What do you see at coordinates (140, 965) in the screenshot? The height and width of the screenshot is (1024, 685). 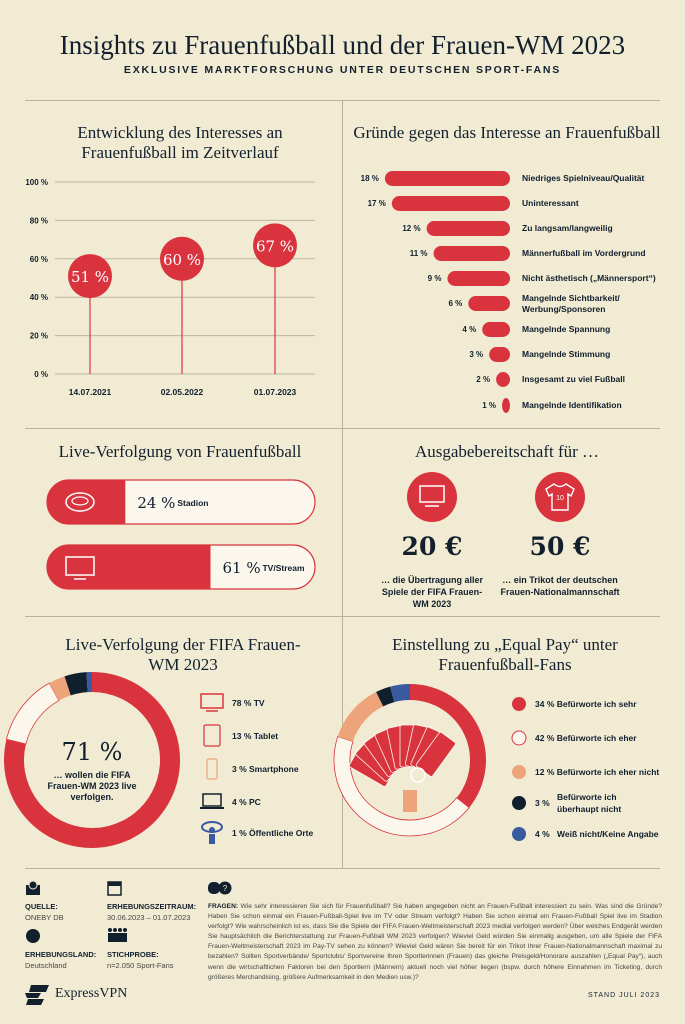 I see `sample-value: n=2.050 Sport-Fans` at bounding box center [140, 965].